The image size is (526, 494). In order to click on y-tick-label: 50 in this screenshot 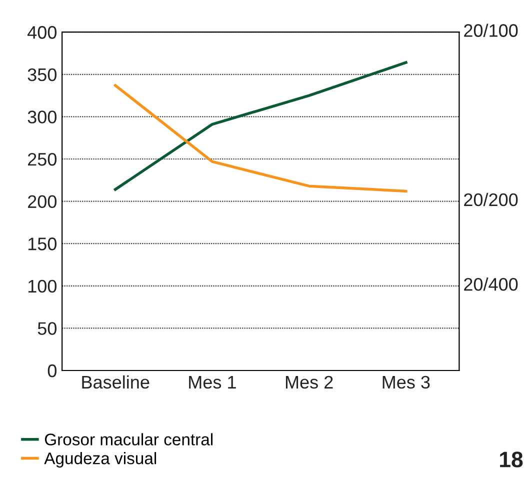, I will do `click(47, 328)`.